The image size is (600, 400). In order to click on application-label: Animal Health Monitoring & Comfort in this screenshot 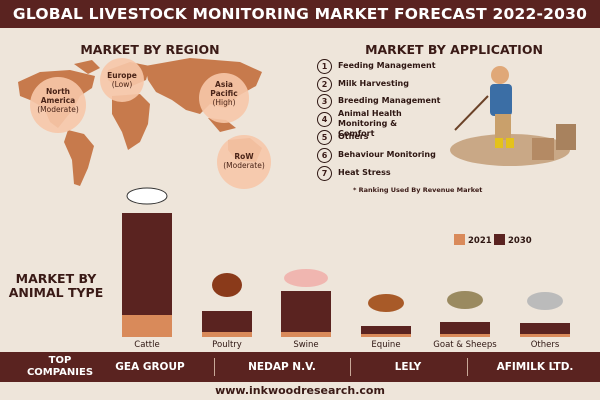, I will do `click(370, 123)`.